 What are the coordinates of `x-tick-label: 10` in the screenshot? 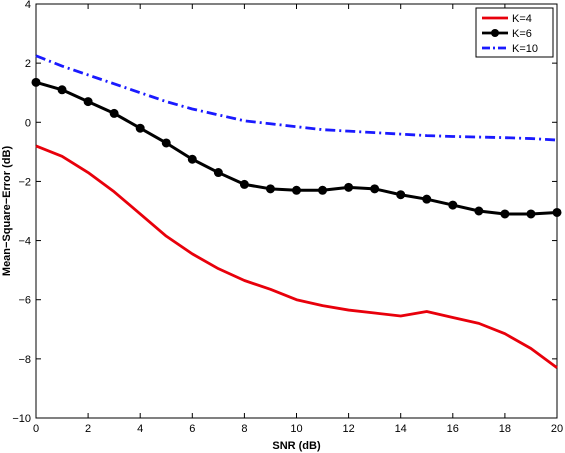 It's located at (296, 429).